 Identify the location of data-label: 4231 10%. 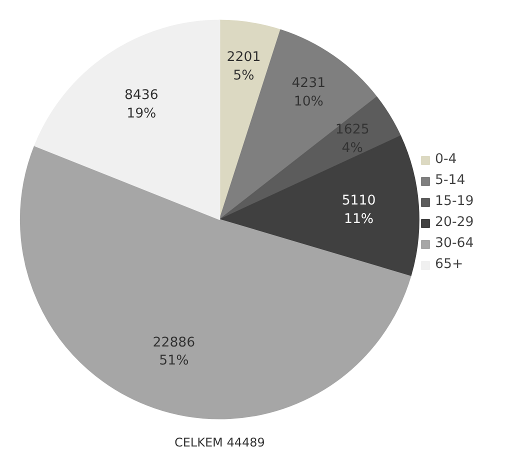
(309, 93).